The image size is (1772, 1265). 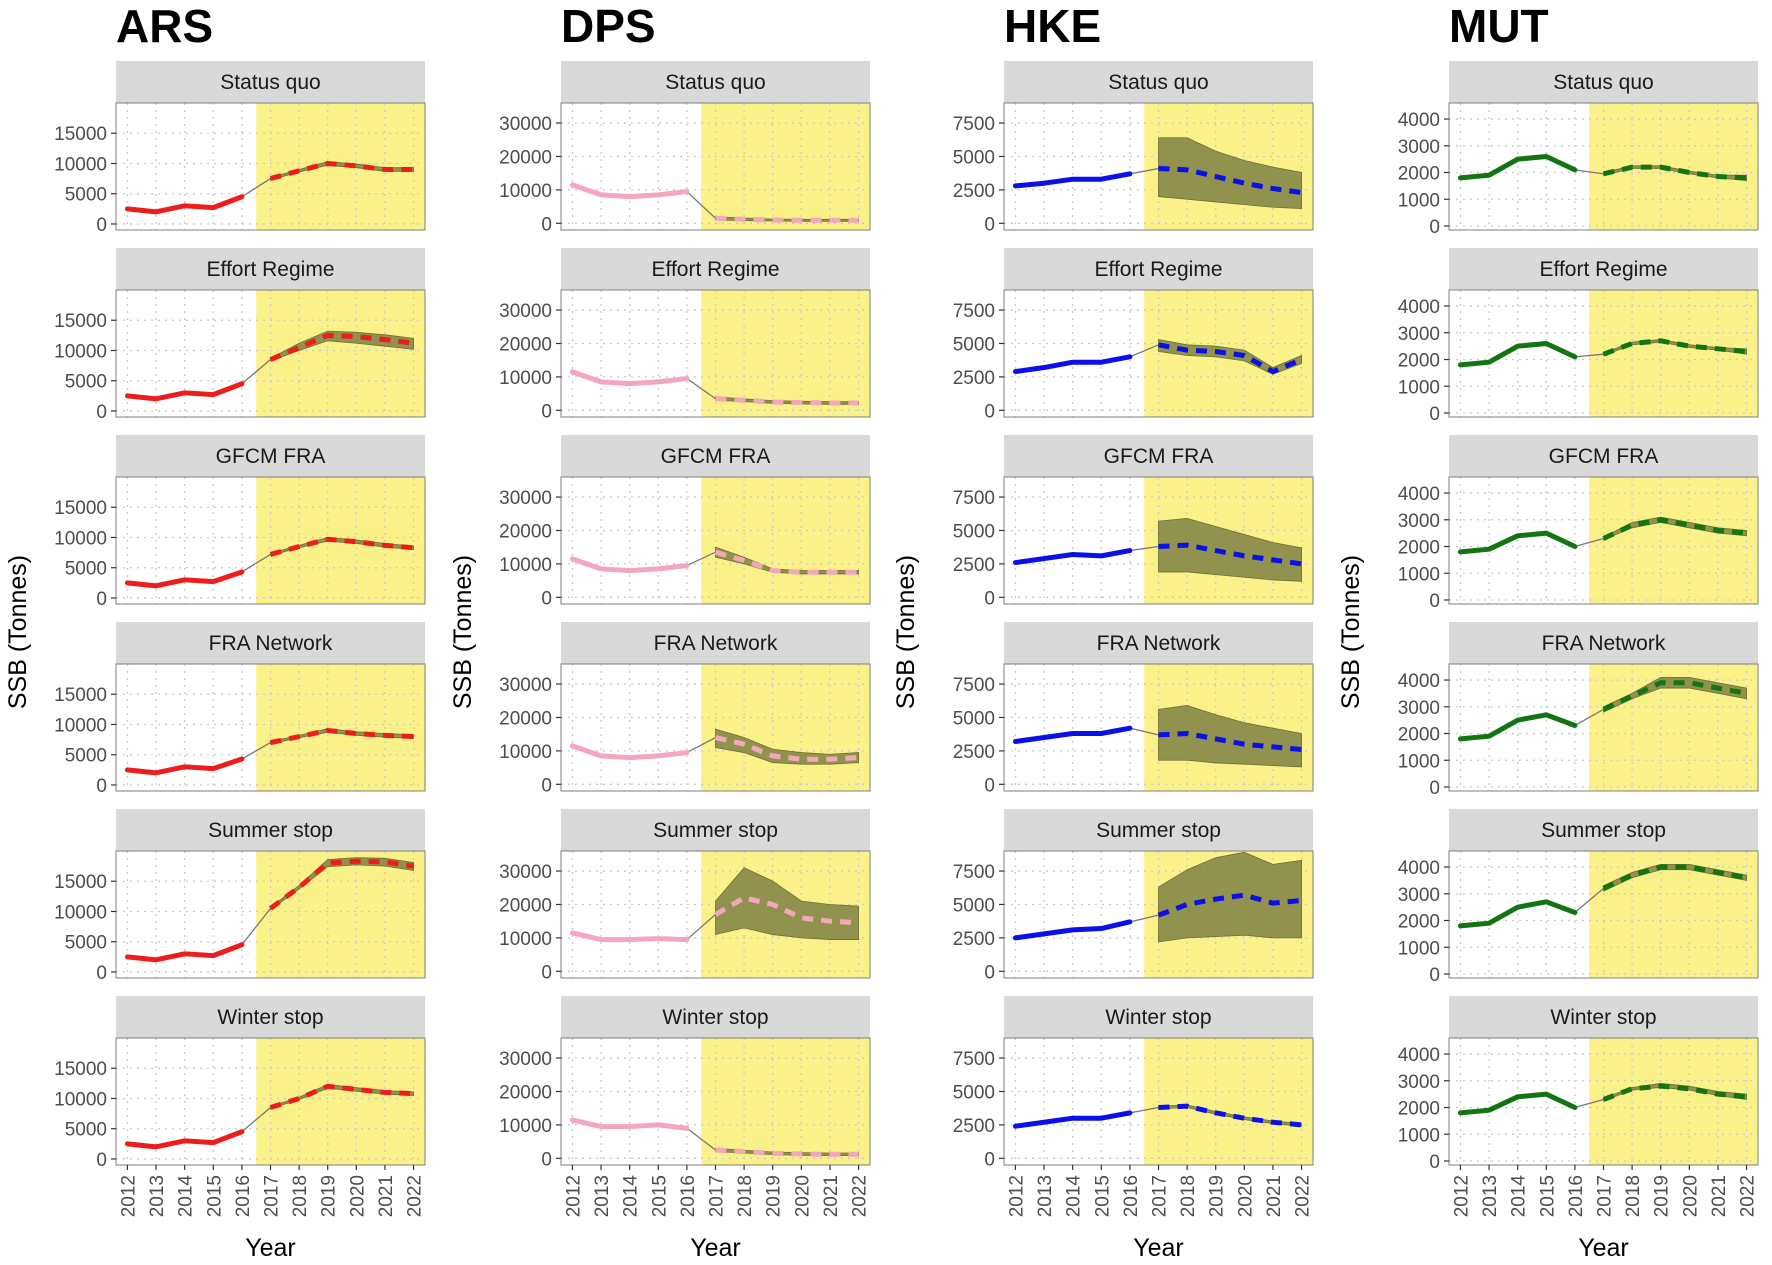 What do you see at coordinates (525, 872) in the screenshot?
I see `y-tick-label: 30000` at bounding box center [525, 872].